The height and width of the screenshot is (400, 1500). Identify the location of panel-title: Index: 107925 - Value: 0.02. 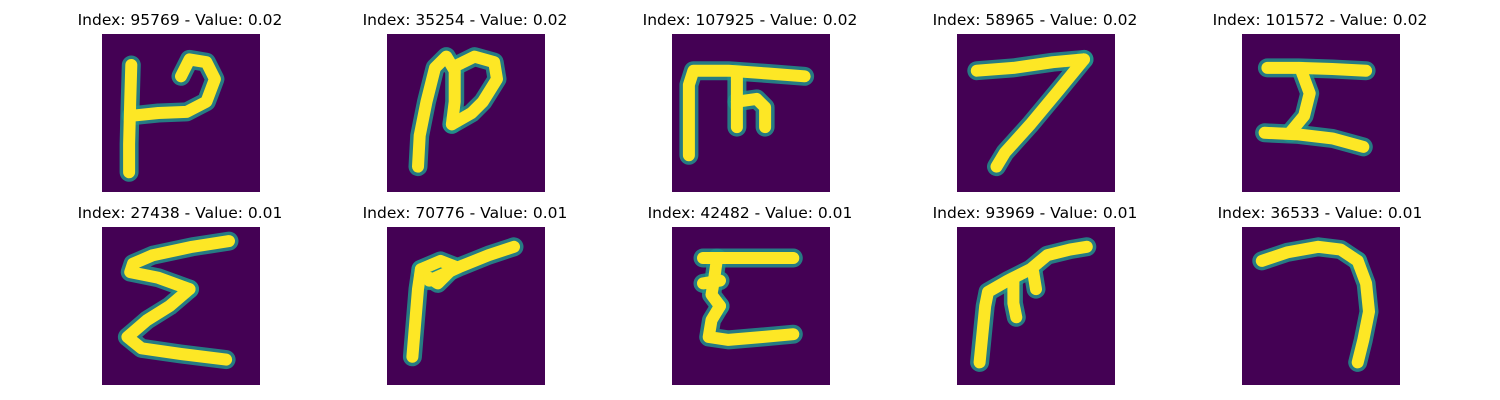
(750, 20).